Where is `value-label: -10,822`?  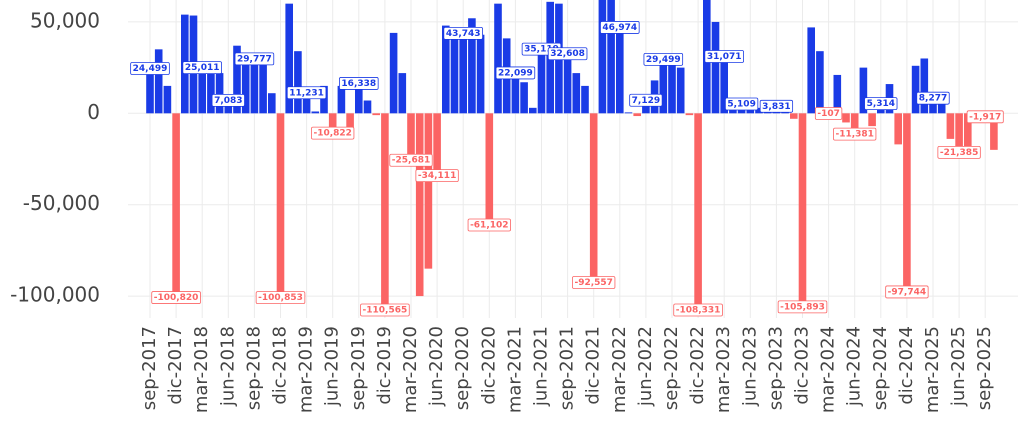
value-label: -10,822 is located at coordinates (332, 134).